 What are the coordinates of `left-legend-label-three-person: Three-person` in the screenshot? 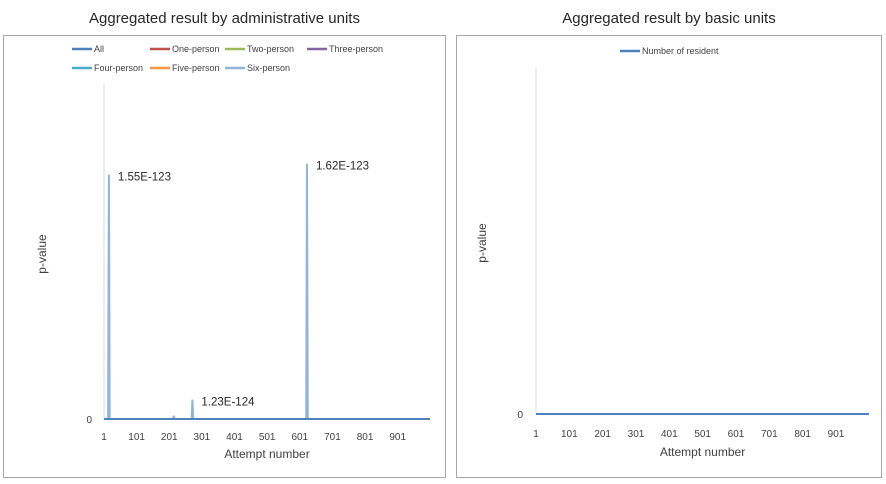 It's located at (356, 49).